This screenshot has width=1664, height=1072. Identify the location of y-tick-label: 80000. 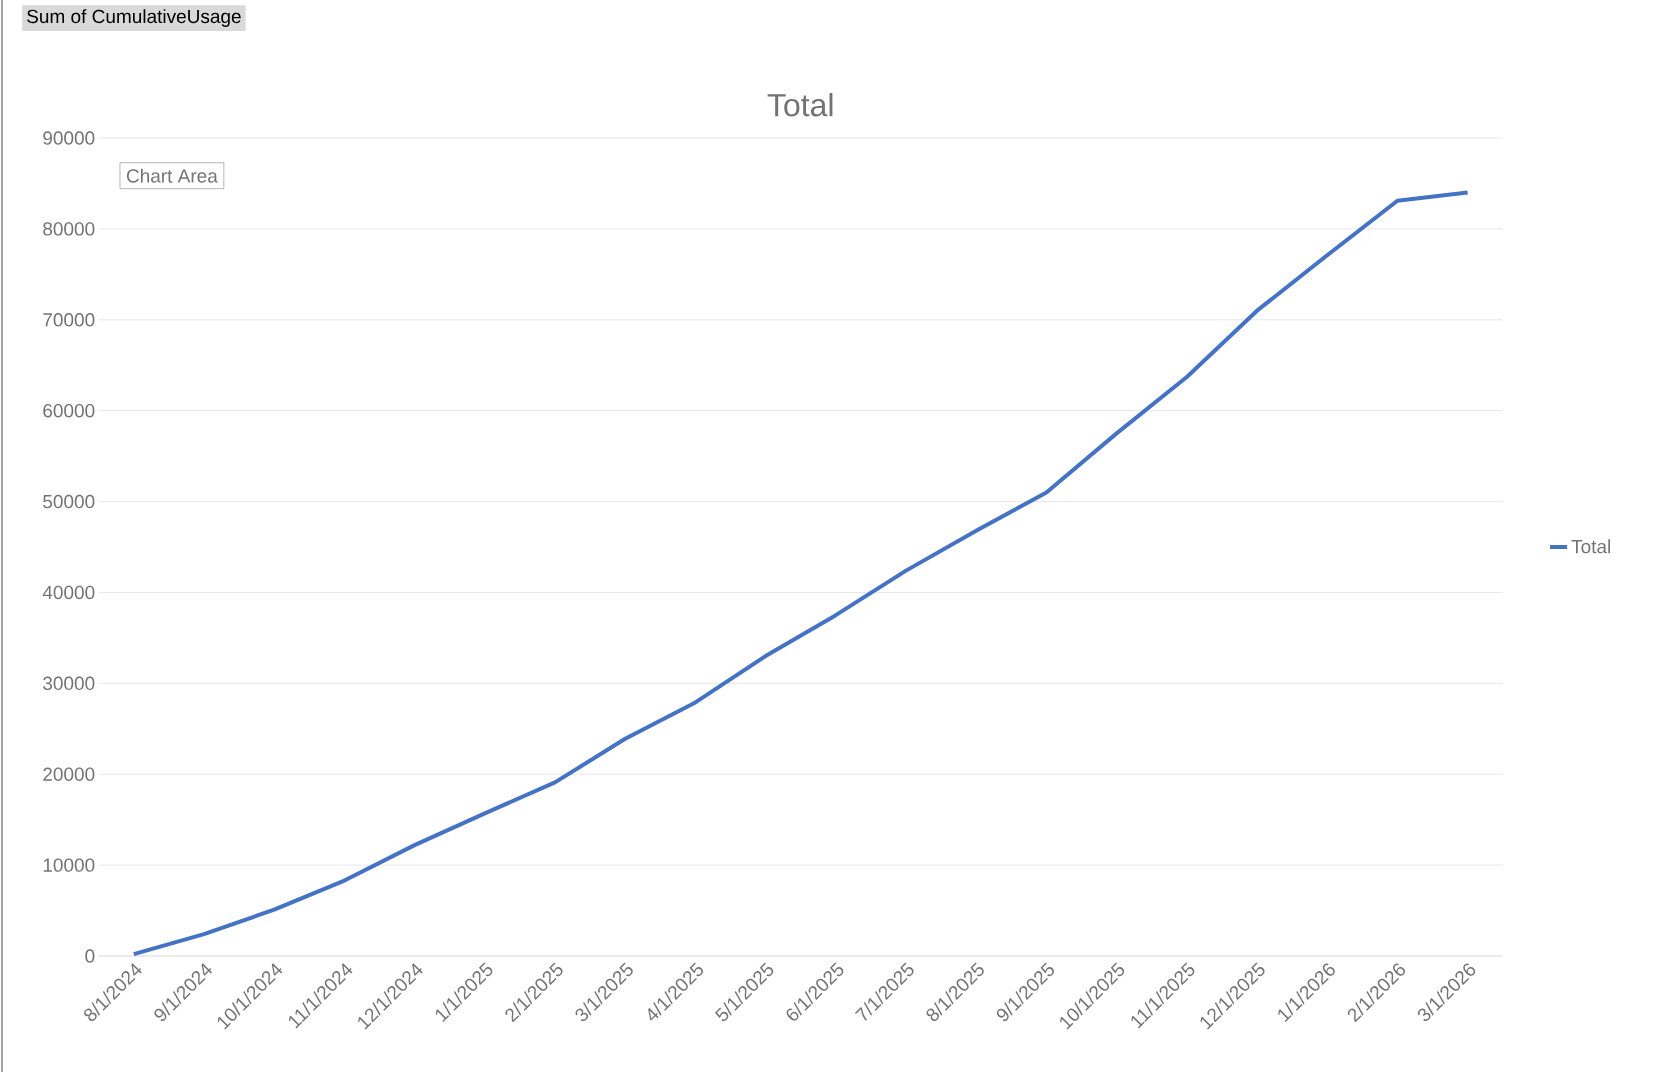
(69, 229).